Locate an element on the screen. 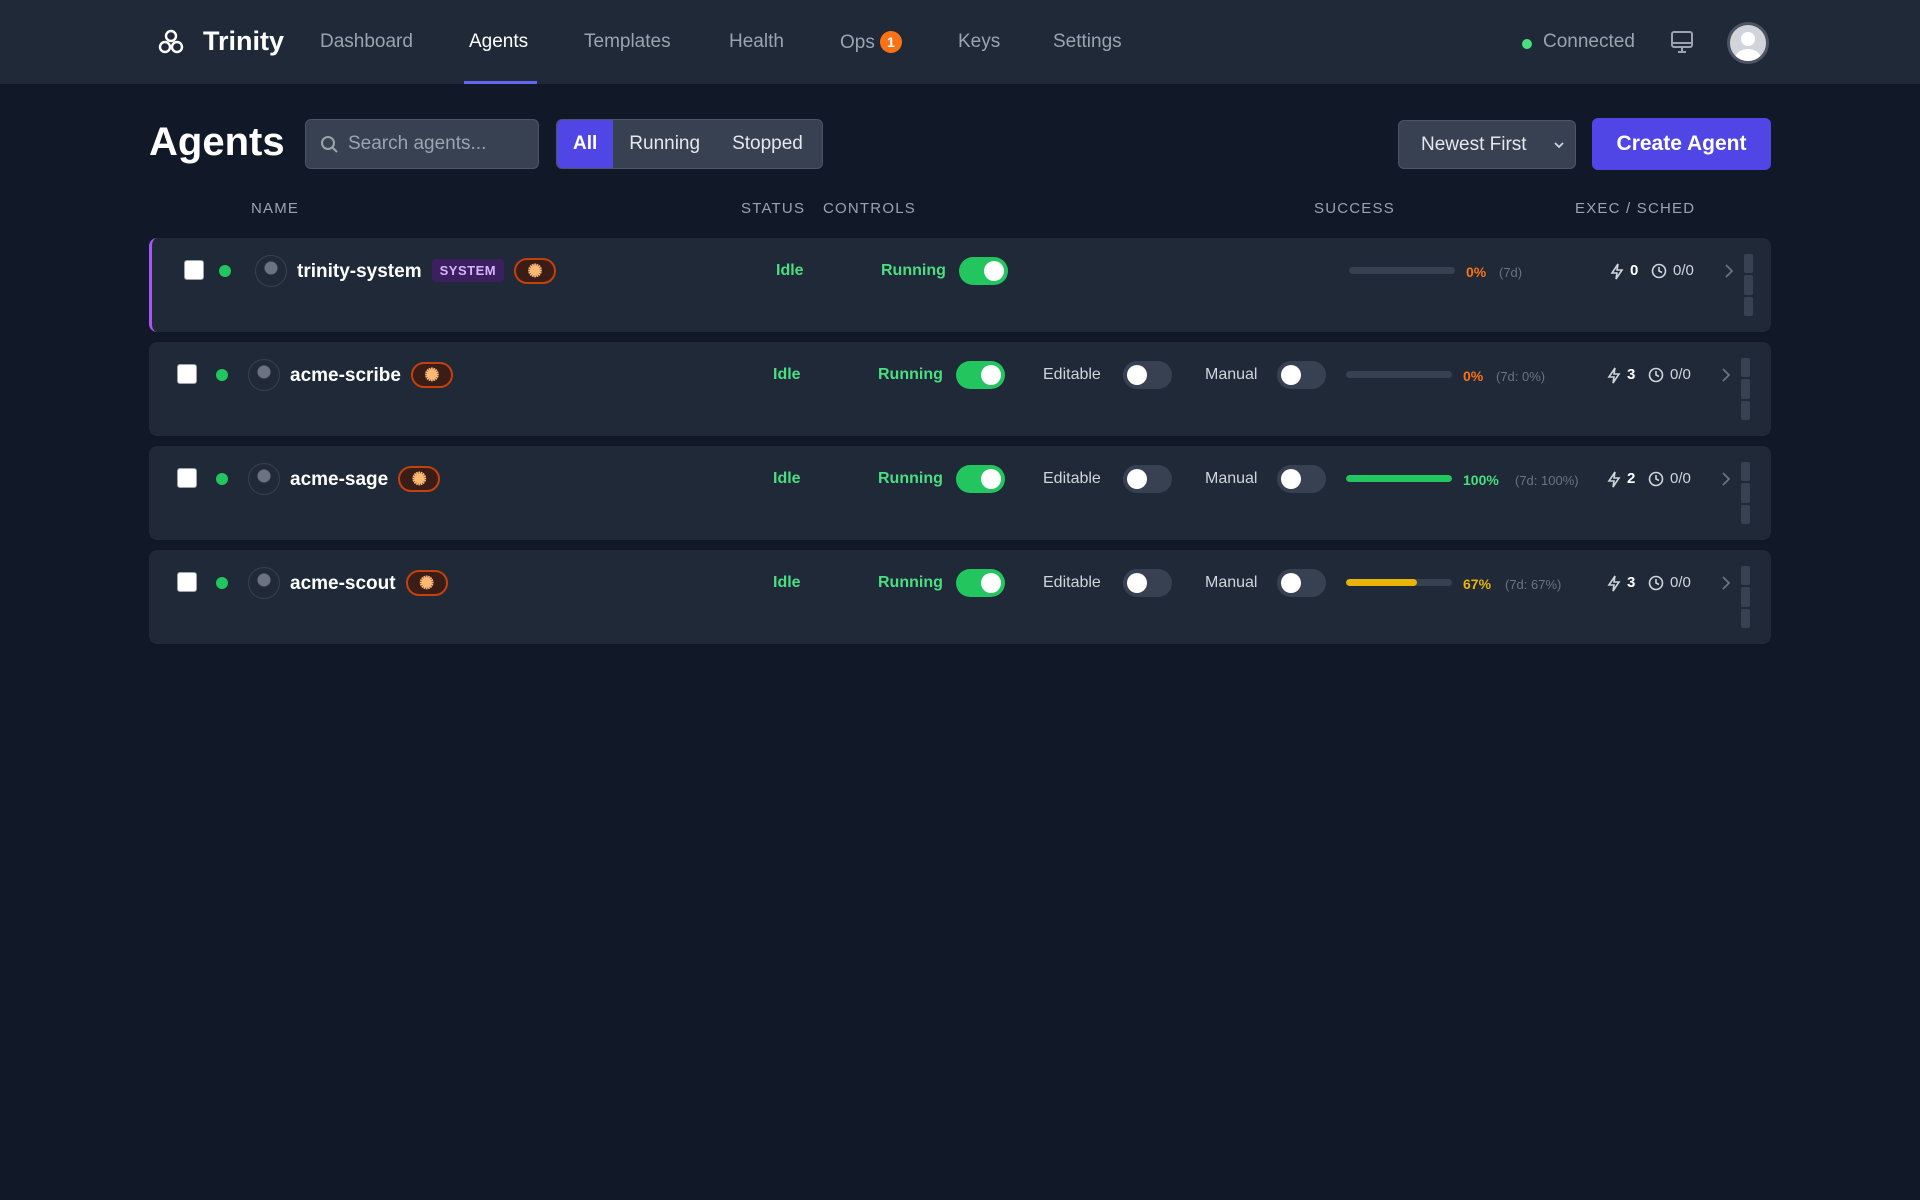  nav-dashboard: Dashboard is located at coordinates (366, 41).